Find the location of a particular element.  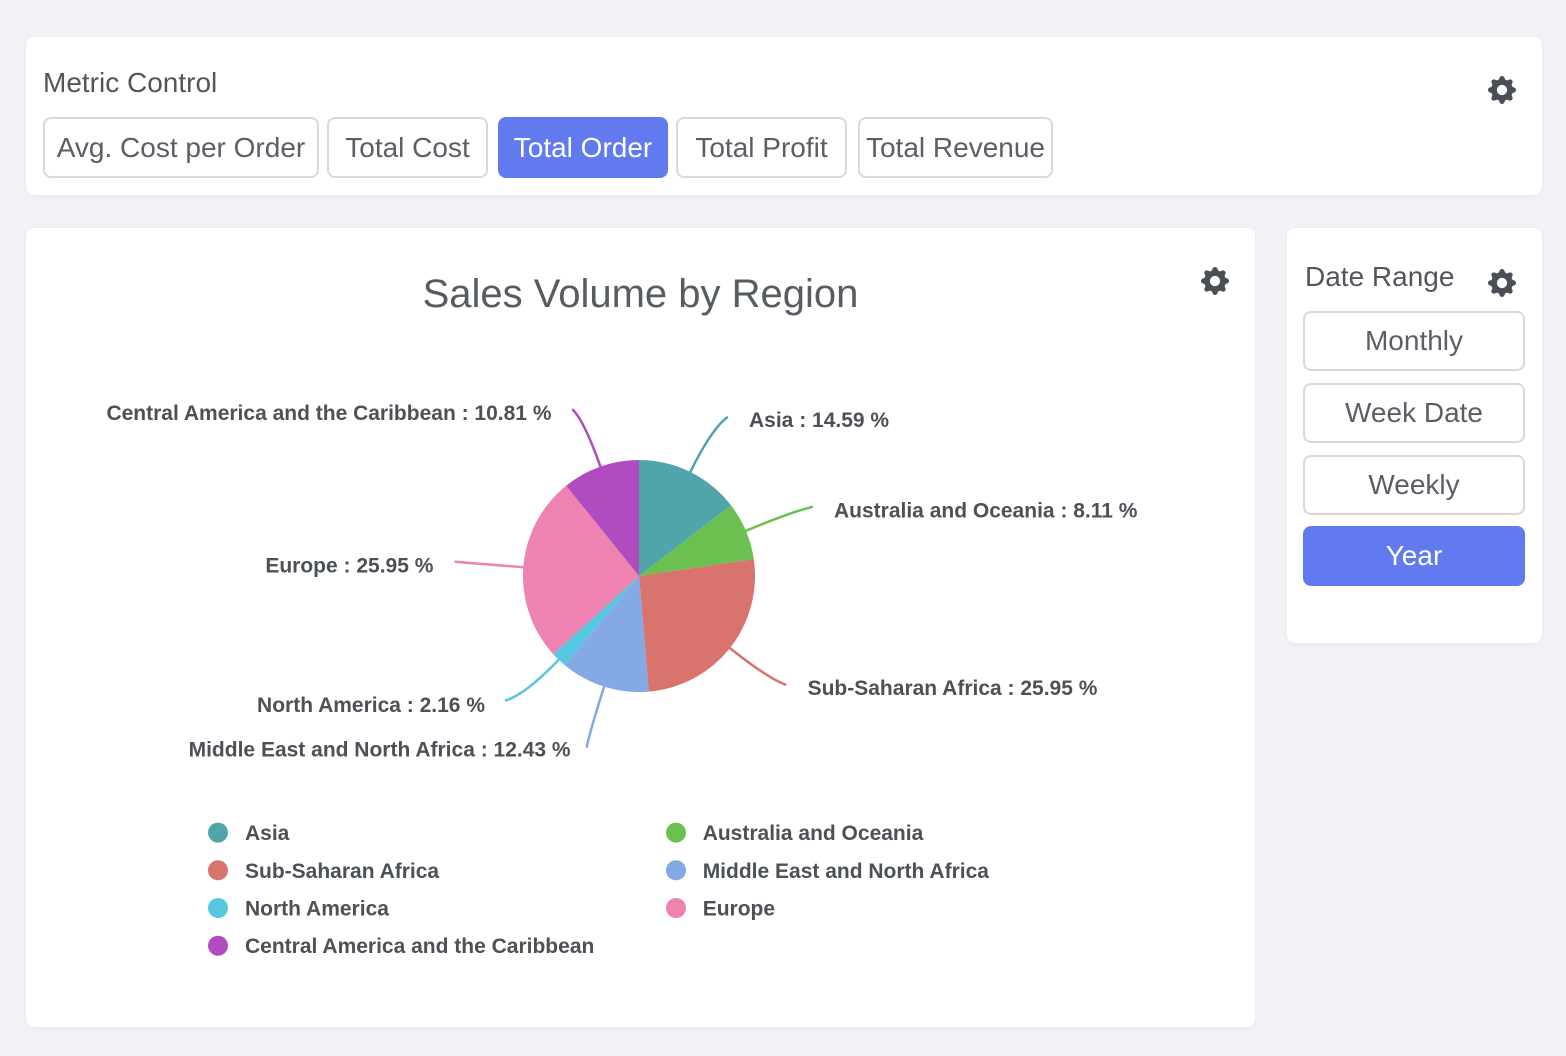

svg-text: Australia and Oceania : 8.11 % is located at coordinates (986, 510).